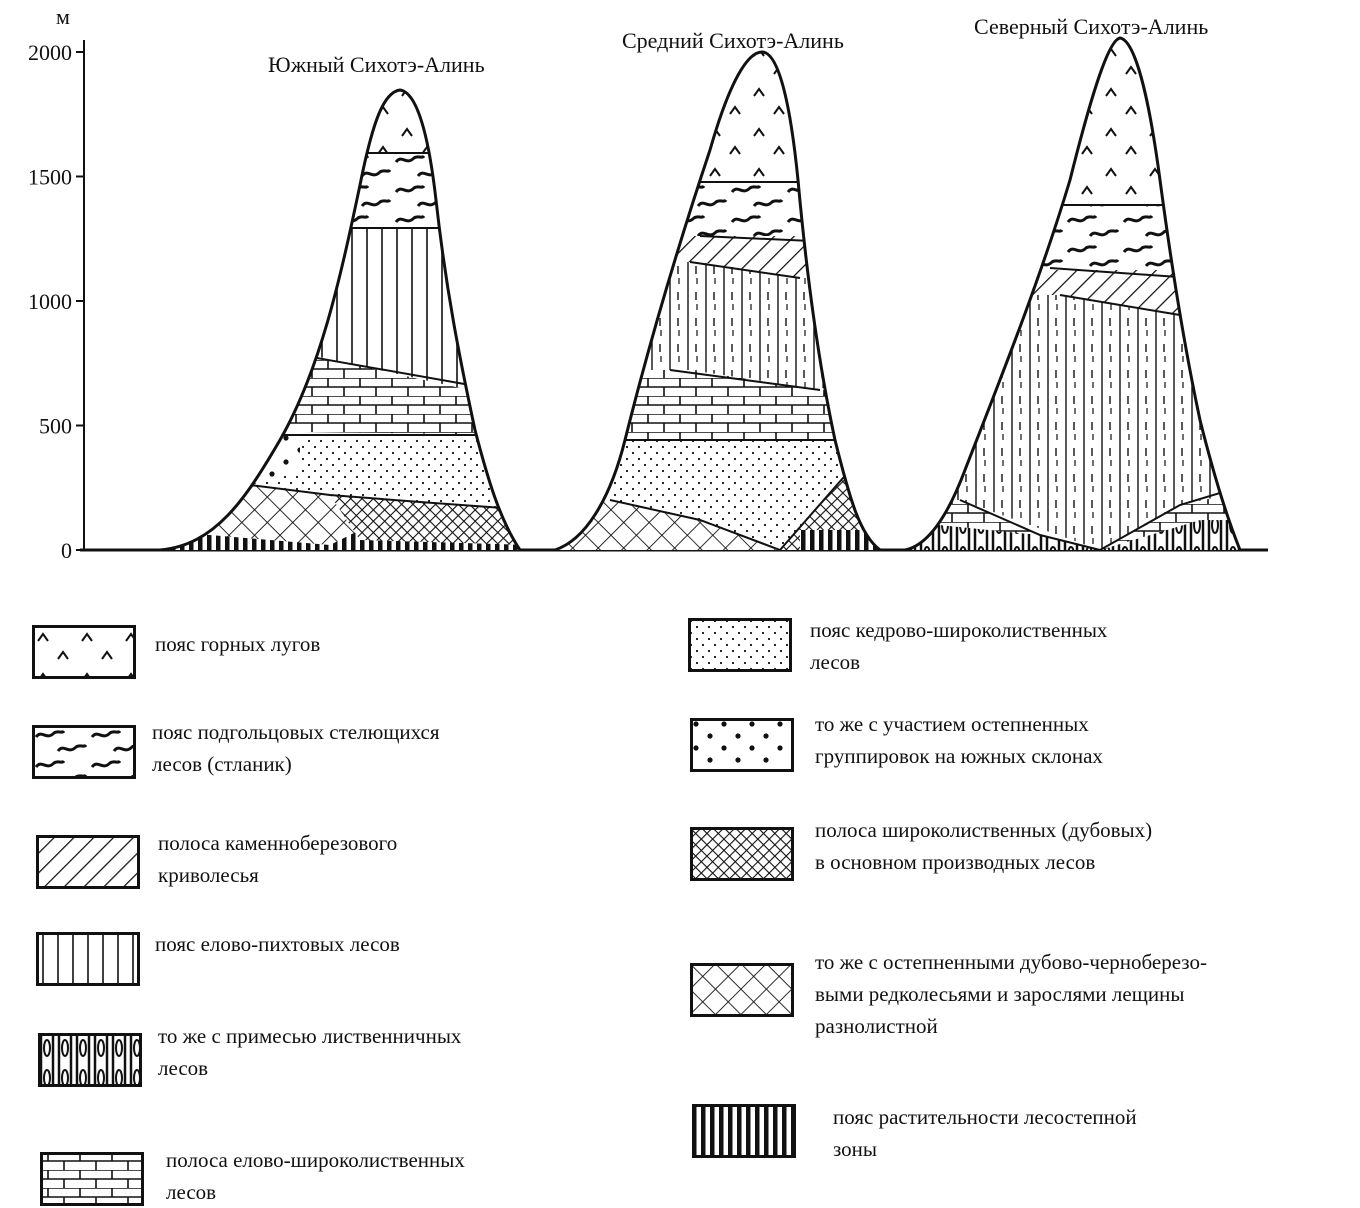  What do you see at coordinates (959, 630) in the screenshot?
I see `legend-label-line: пояс кедрово-широколиственных` at bounding box center [959, 630].